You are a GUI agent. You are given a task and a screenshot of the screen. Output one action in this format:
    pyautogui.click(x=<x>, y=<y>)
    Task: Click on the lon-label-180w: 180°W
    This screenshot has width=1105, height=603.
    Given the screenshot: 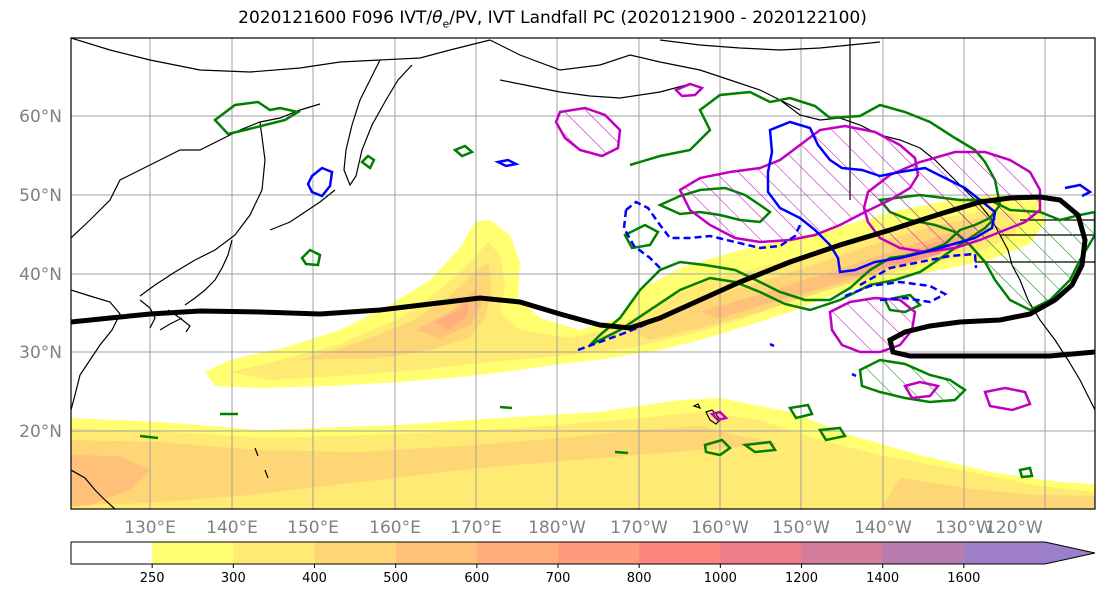 What is the action you would take?
    pyautogui.click(x=557, y=528)
    